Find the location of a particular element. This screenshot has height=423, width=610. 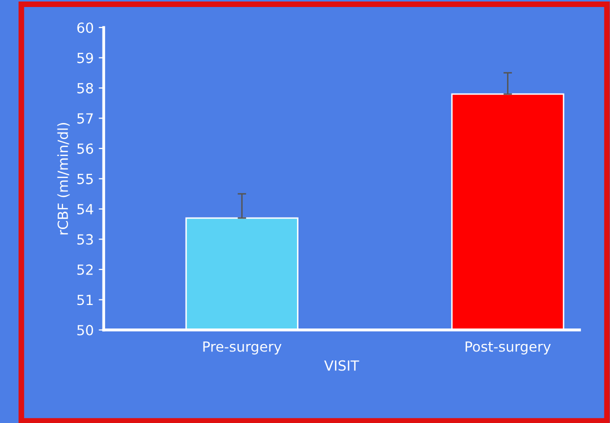

y-tick-label: 60 is located at coordinates (85, 27).